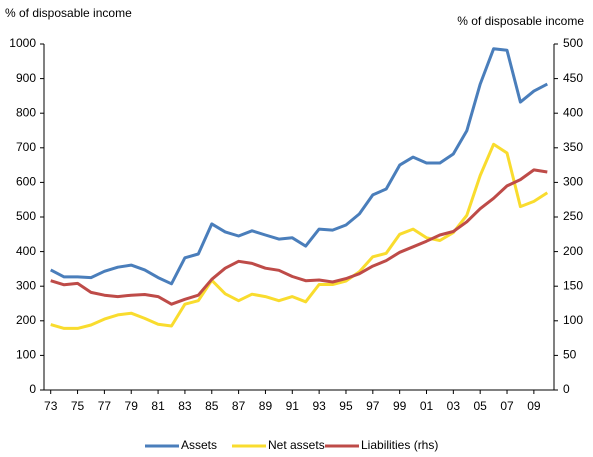 This screenshot has width=593, height=457. Describe the element at coordinates (26, 147) in the screenshot. I see `y-tick-label: 700` at that location.